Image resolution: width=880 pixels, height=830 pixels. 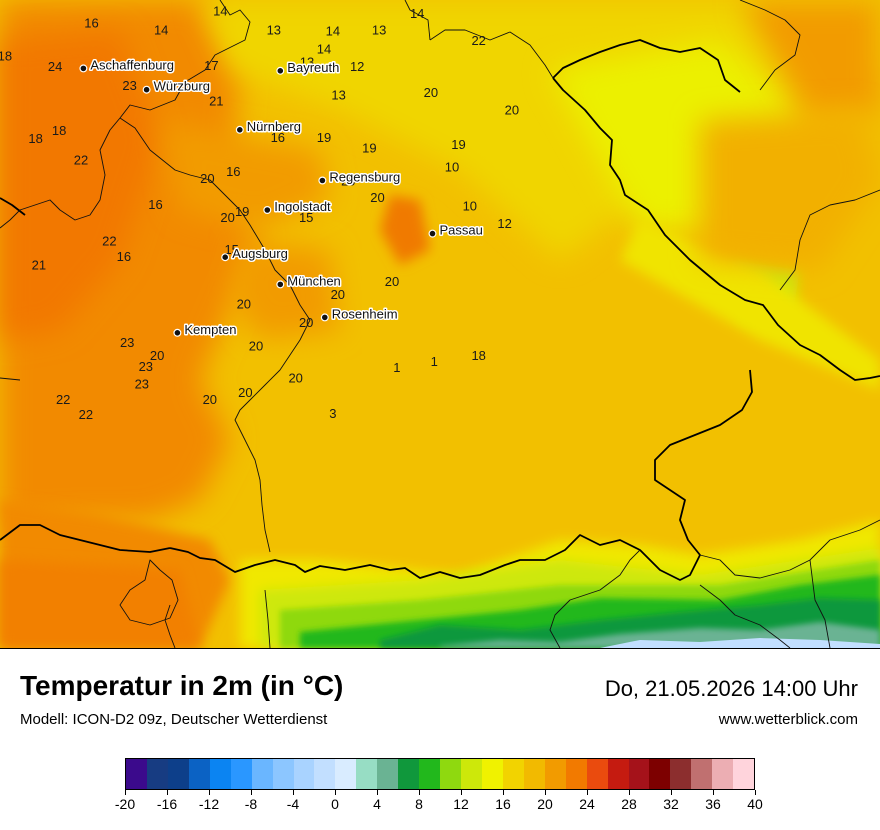 What do you see at coordinates (545, 804) in the screenshot?
I see `legend-tick-label: 20` at bounding box center [545, 804].